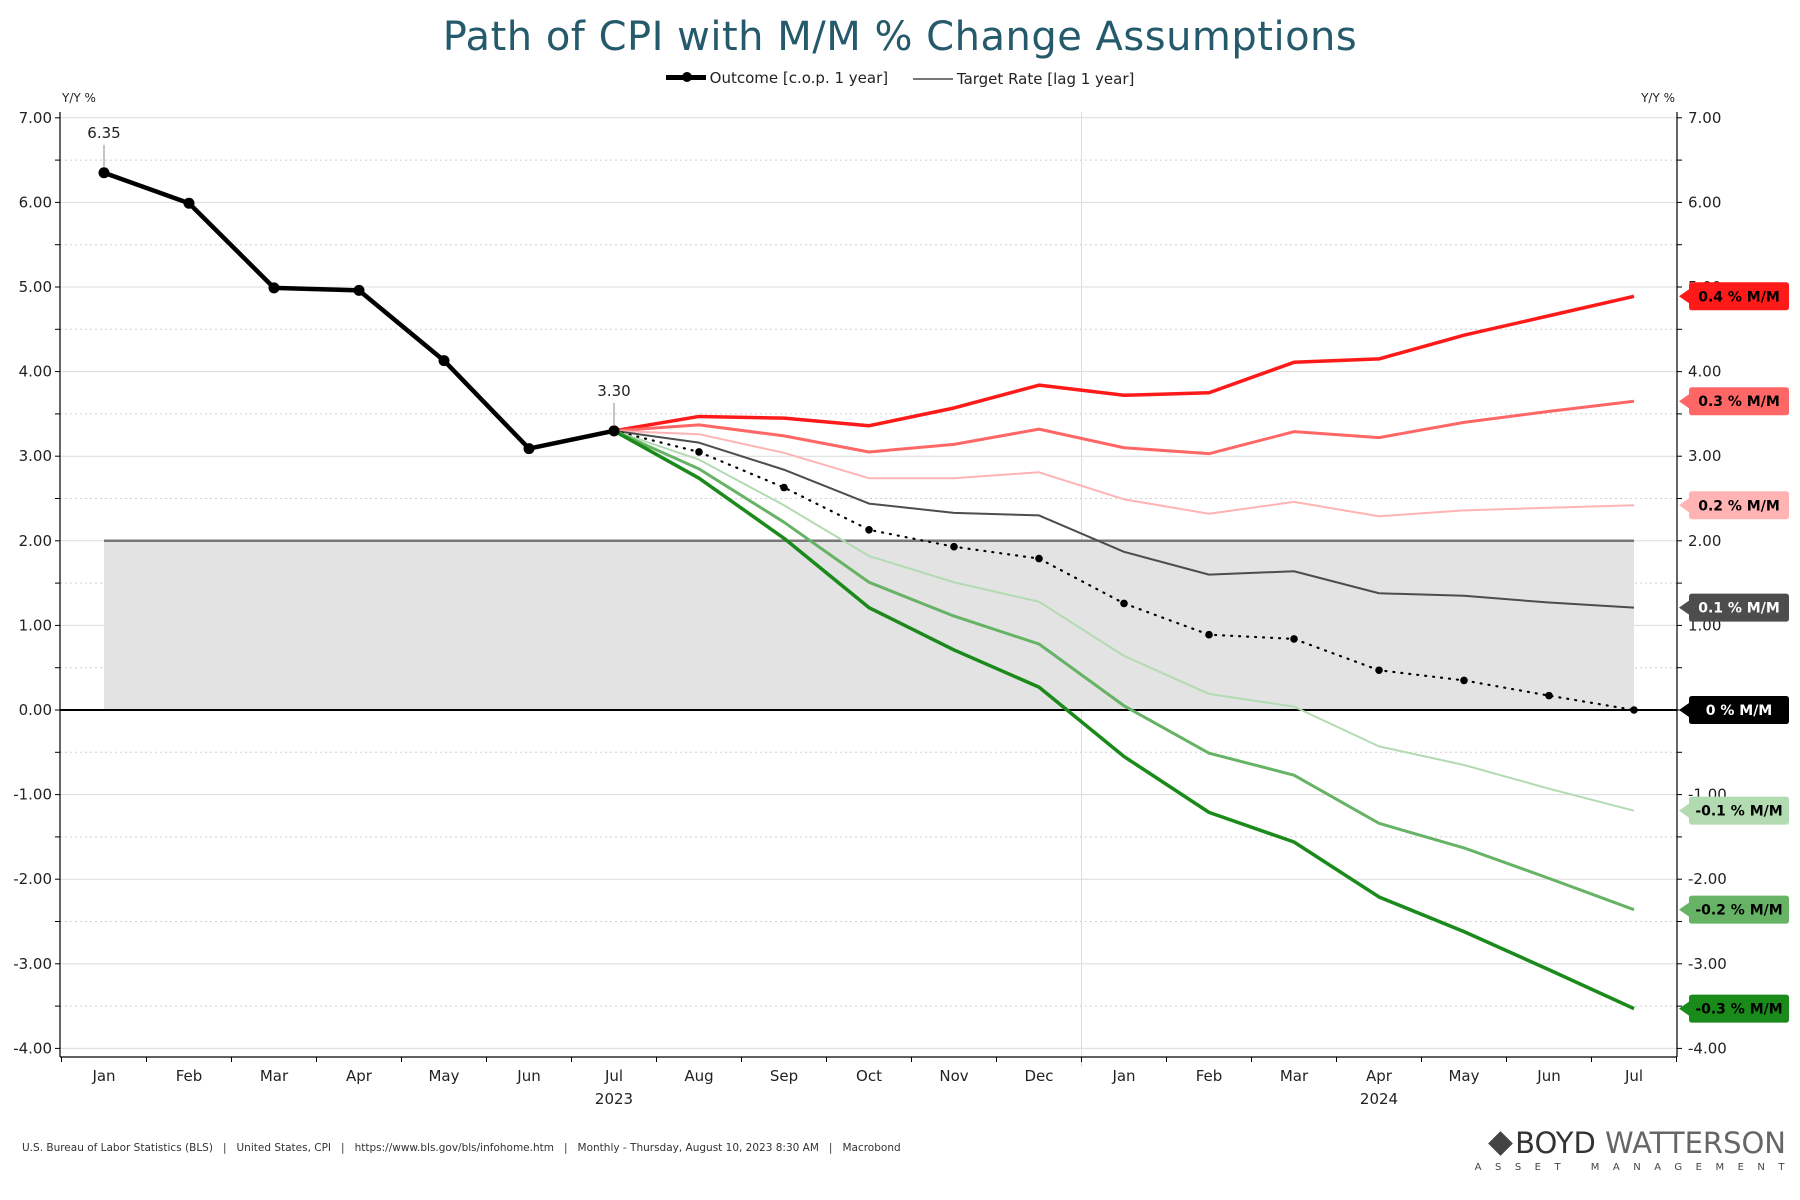  Describe the element at coordinates (1657, 98) in the screenshot. I see `right-axis-unit: Y/Y %` at that location.